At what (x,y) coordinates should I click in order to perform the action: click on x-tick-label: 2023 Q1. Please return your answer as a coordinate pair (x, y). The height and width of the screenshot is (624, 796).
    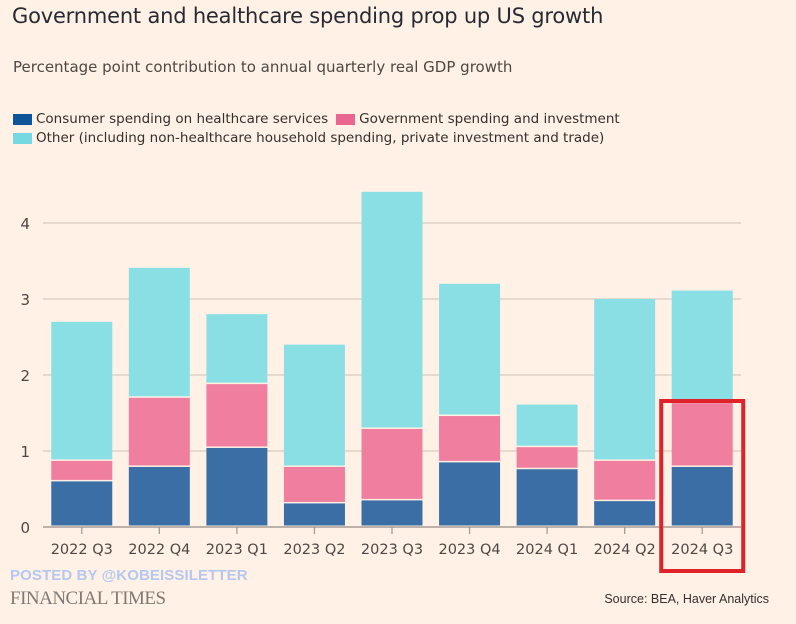
    Looking at the image, I should click on (237, 550).